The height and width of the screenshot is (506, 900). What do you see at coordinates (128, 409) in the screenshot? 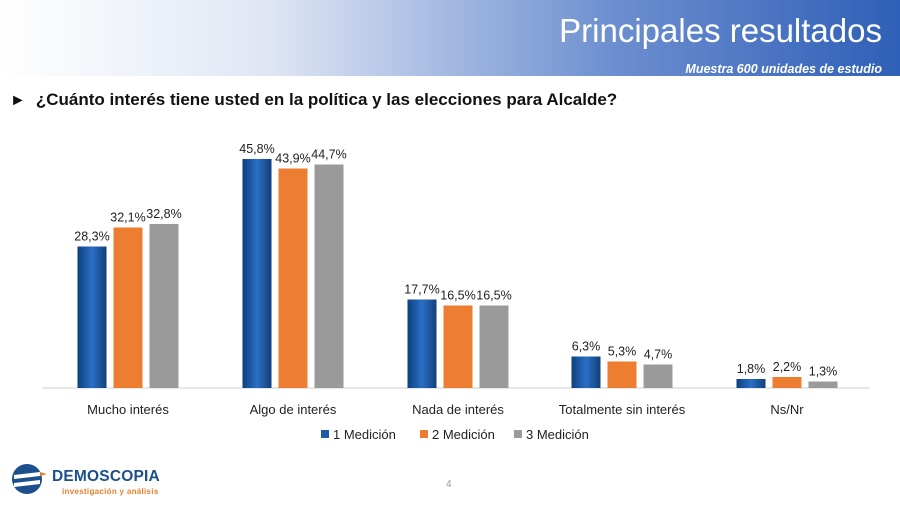
I see `category-label: Mucho interés` at bounding box center [128, 409].